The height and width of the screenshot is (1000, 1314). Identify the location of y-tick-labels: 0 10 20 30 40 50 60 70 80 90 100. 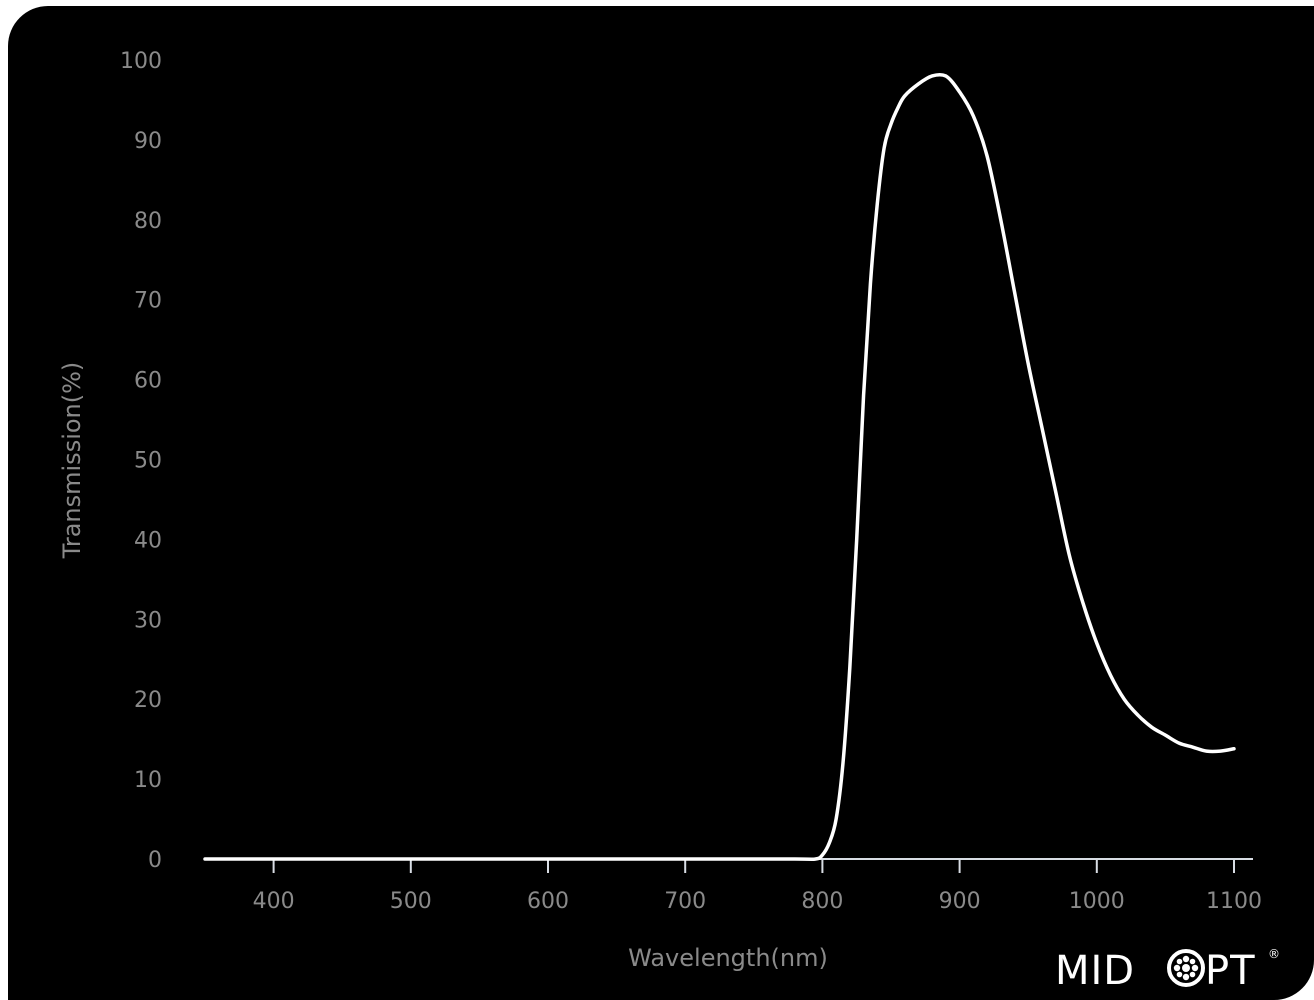
(141, 461).